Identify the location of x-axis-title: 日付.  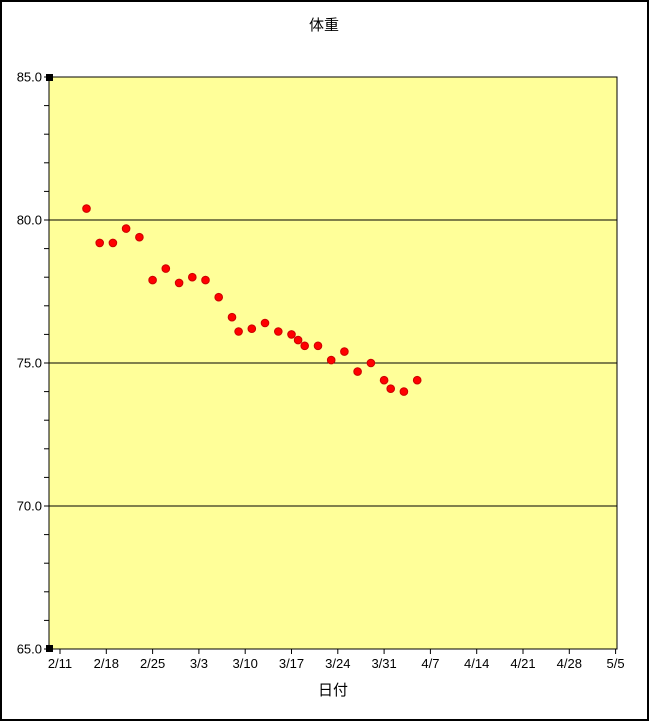
(333, 690).